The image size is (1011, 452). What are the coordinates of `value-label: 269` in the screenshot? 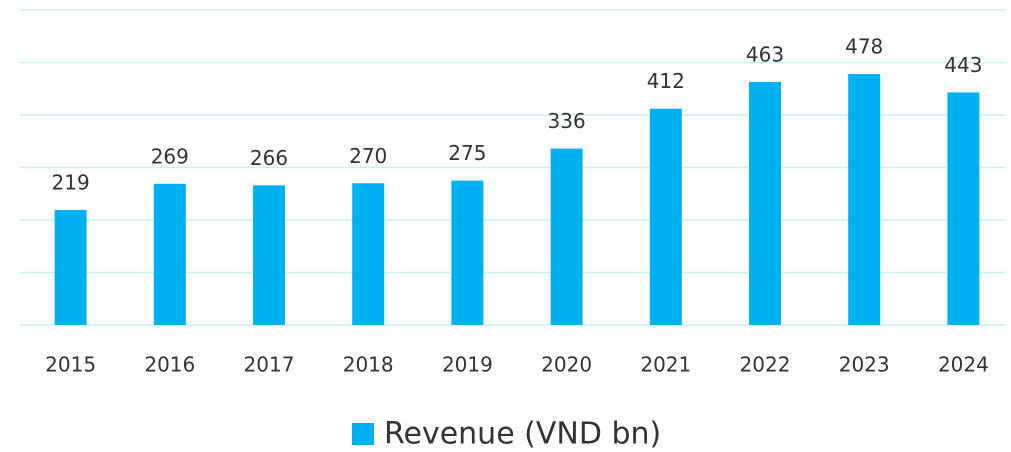 It's located at (170, 156).